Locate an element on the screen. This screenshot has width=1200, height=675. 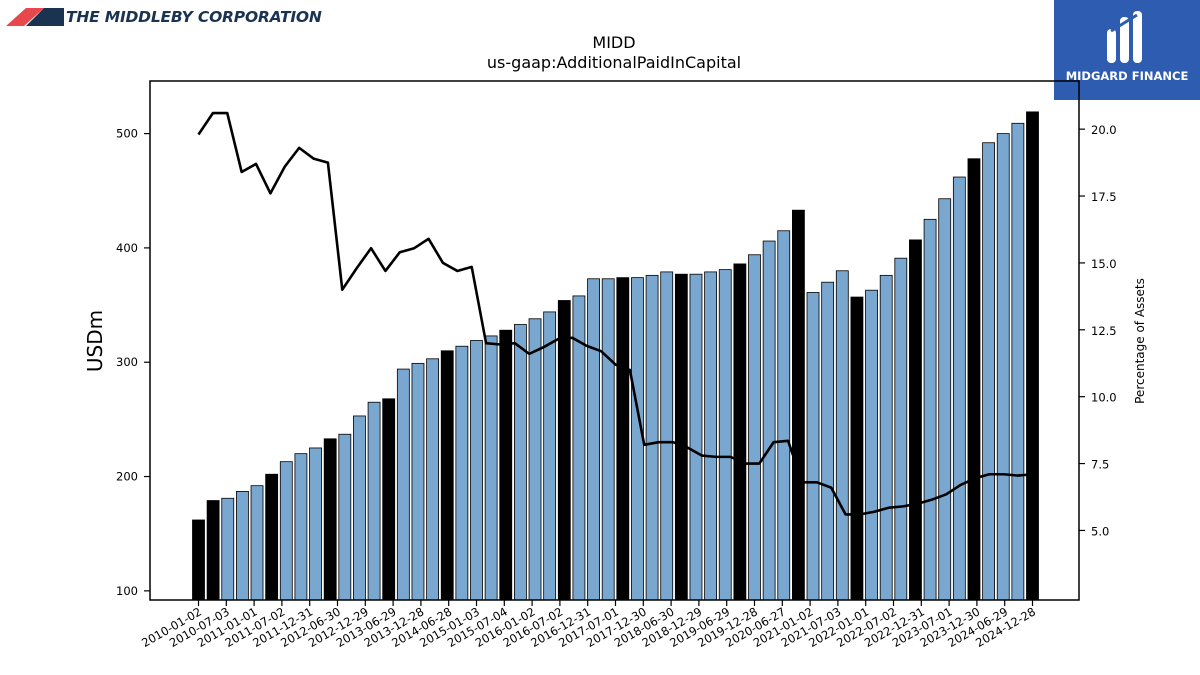
y2-tick-label: 15.0 is located at coordinates (1104, 264).